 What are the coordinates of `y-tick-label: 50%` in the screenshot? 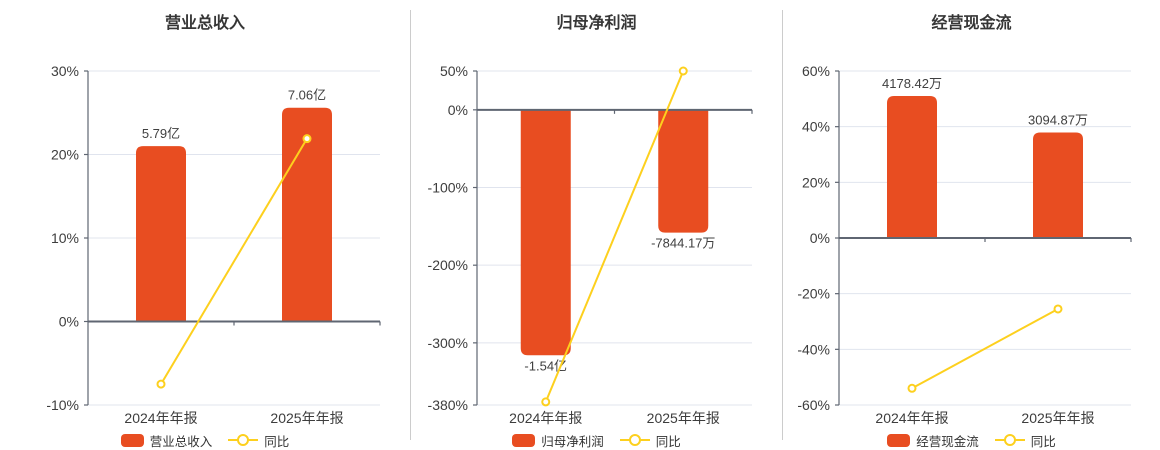 It's located at (454, 71).